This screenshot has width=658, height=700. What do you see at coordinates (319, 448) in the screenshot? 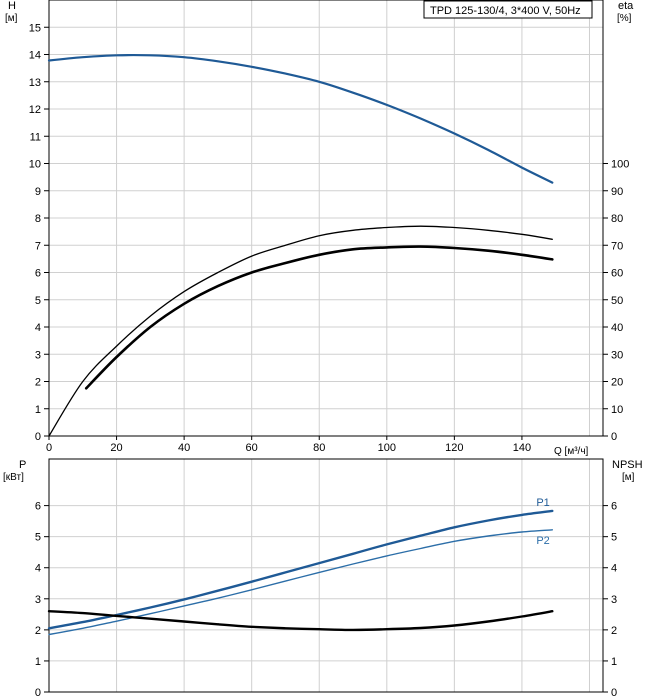
I see `x-tick-label: 80` at bounding box center [319, 448].